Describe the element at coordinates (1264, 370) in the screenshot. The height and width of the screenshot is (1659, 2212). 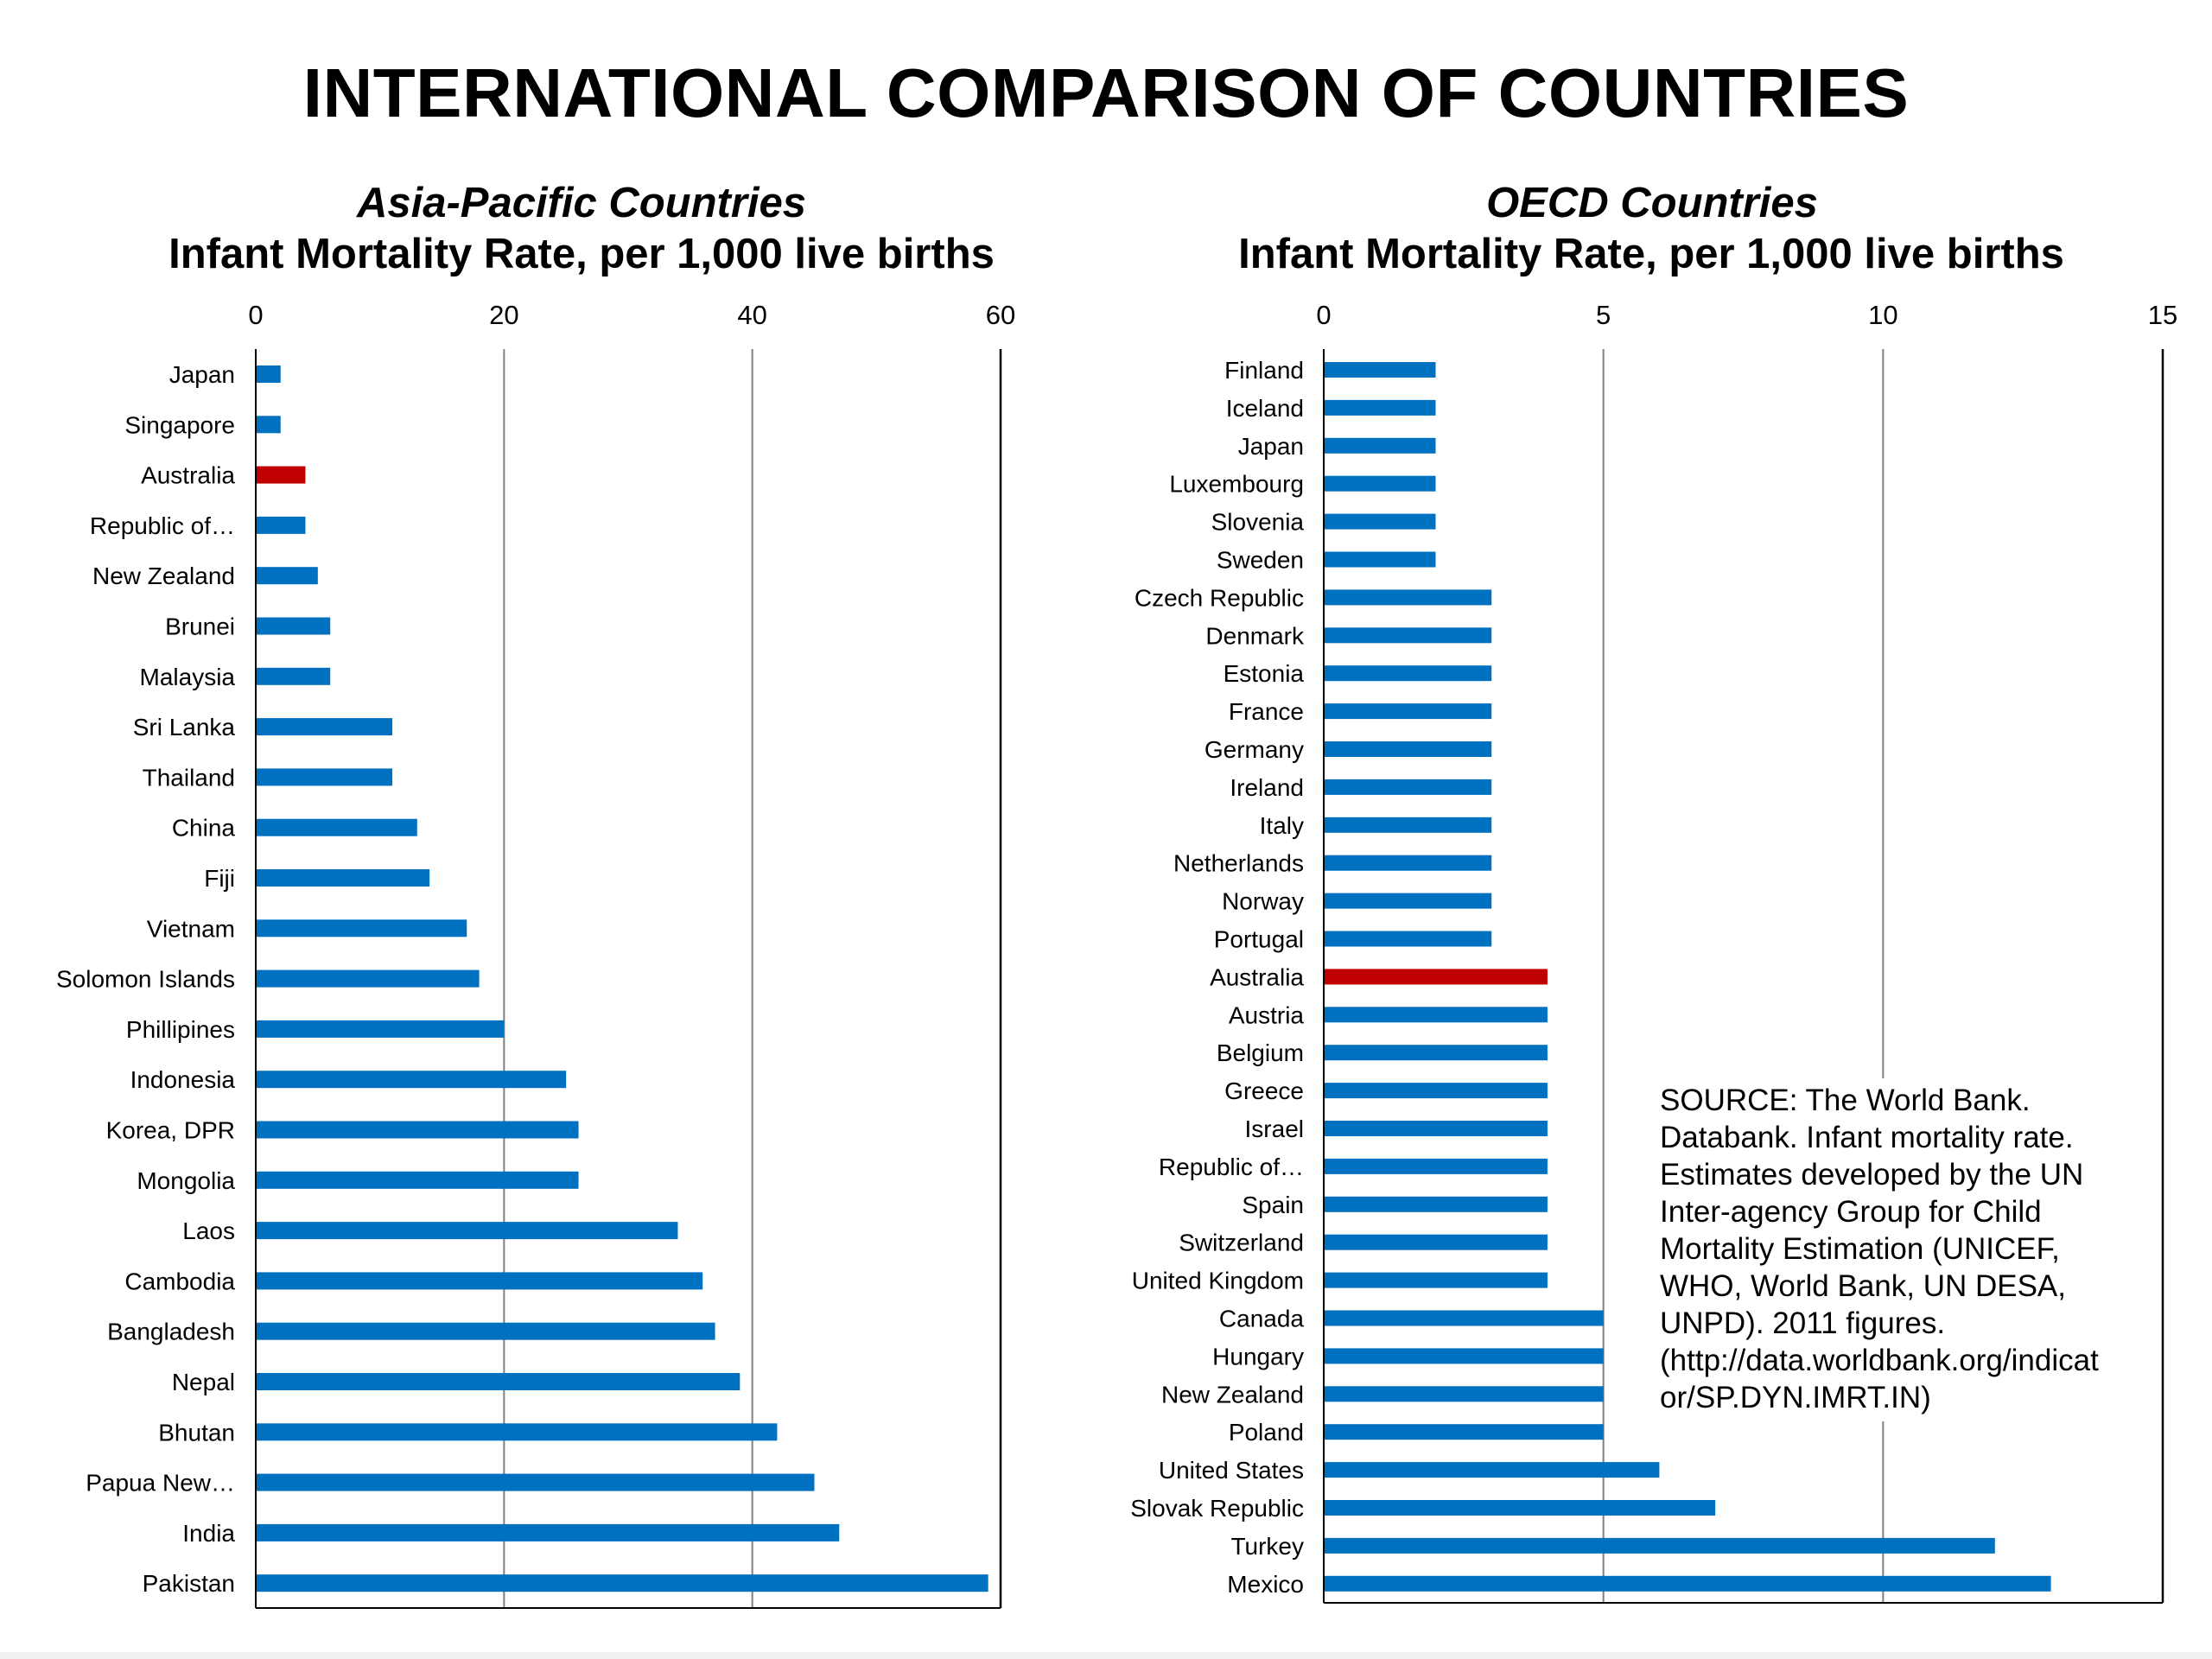
I see `oecd-category-label: Finland` at that location.